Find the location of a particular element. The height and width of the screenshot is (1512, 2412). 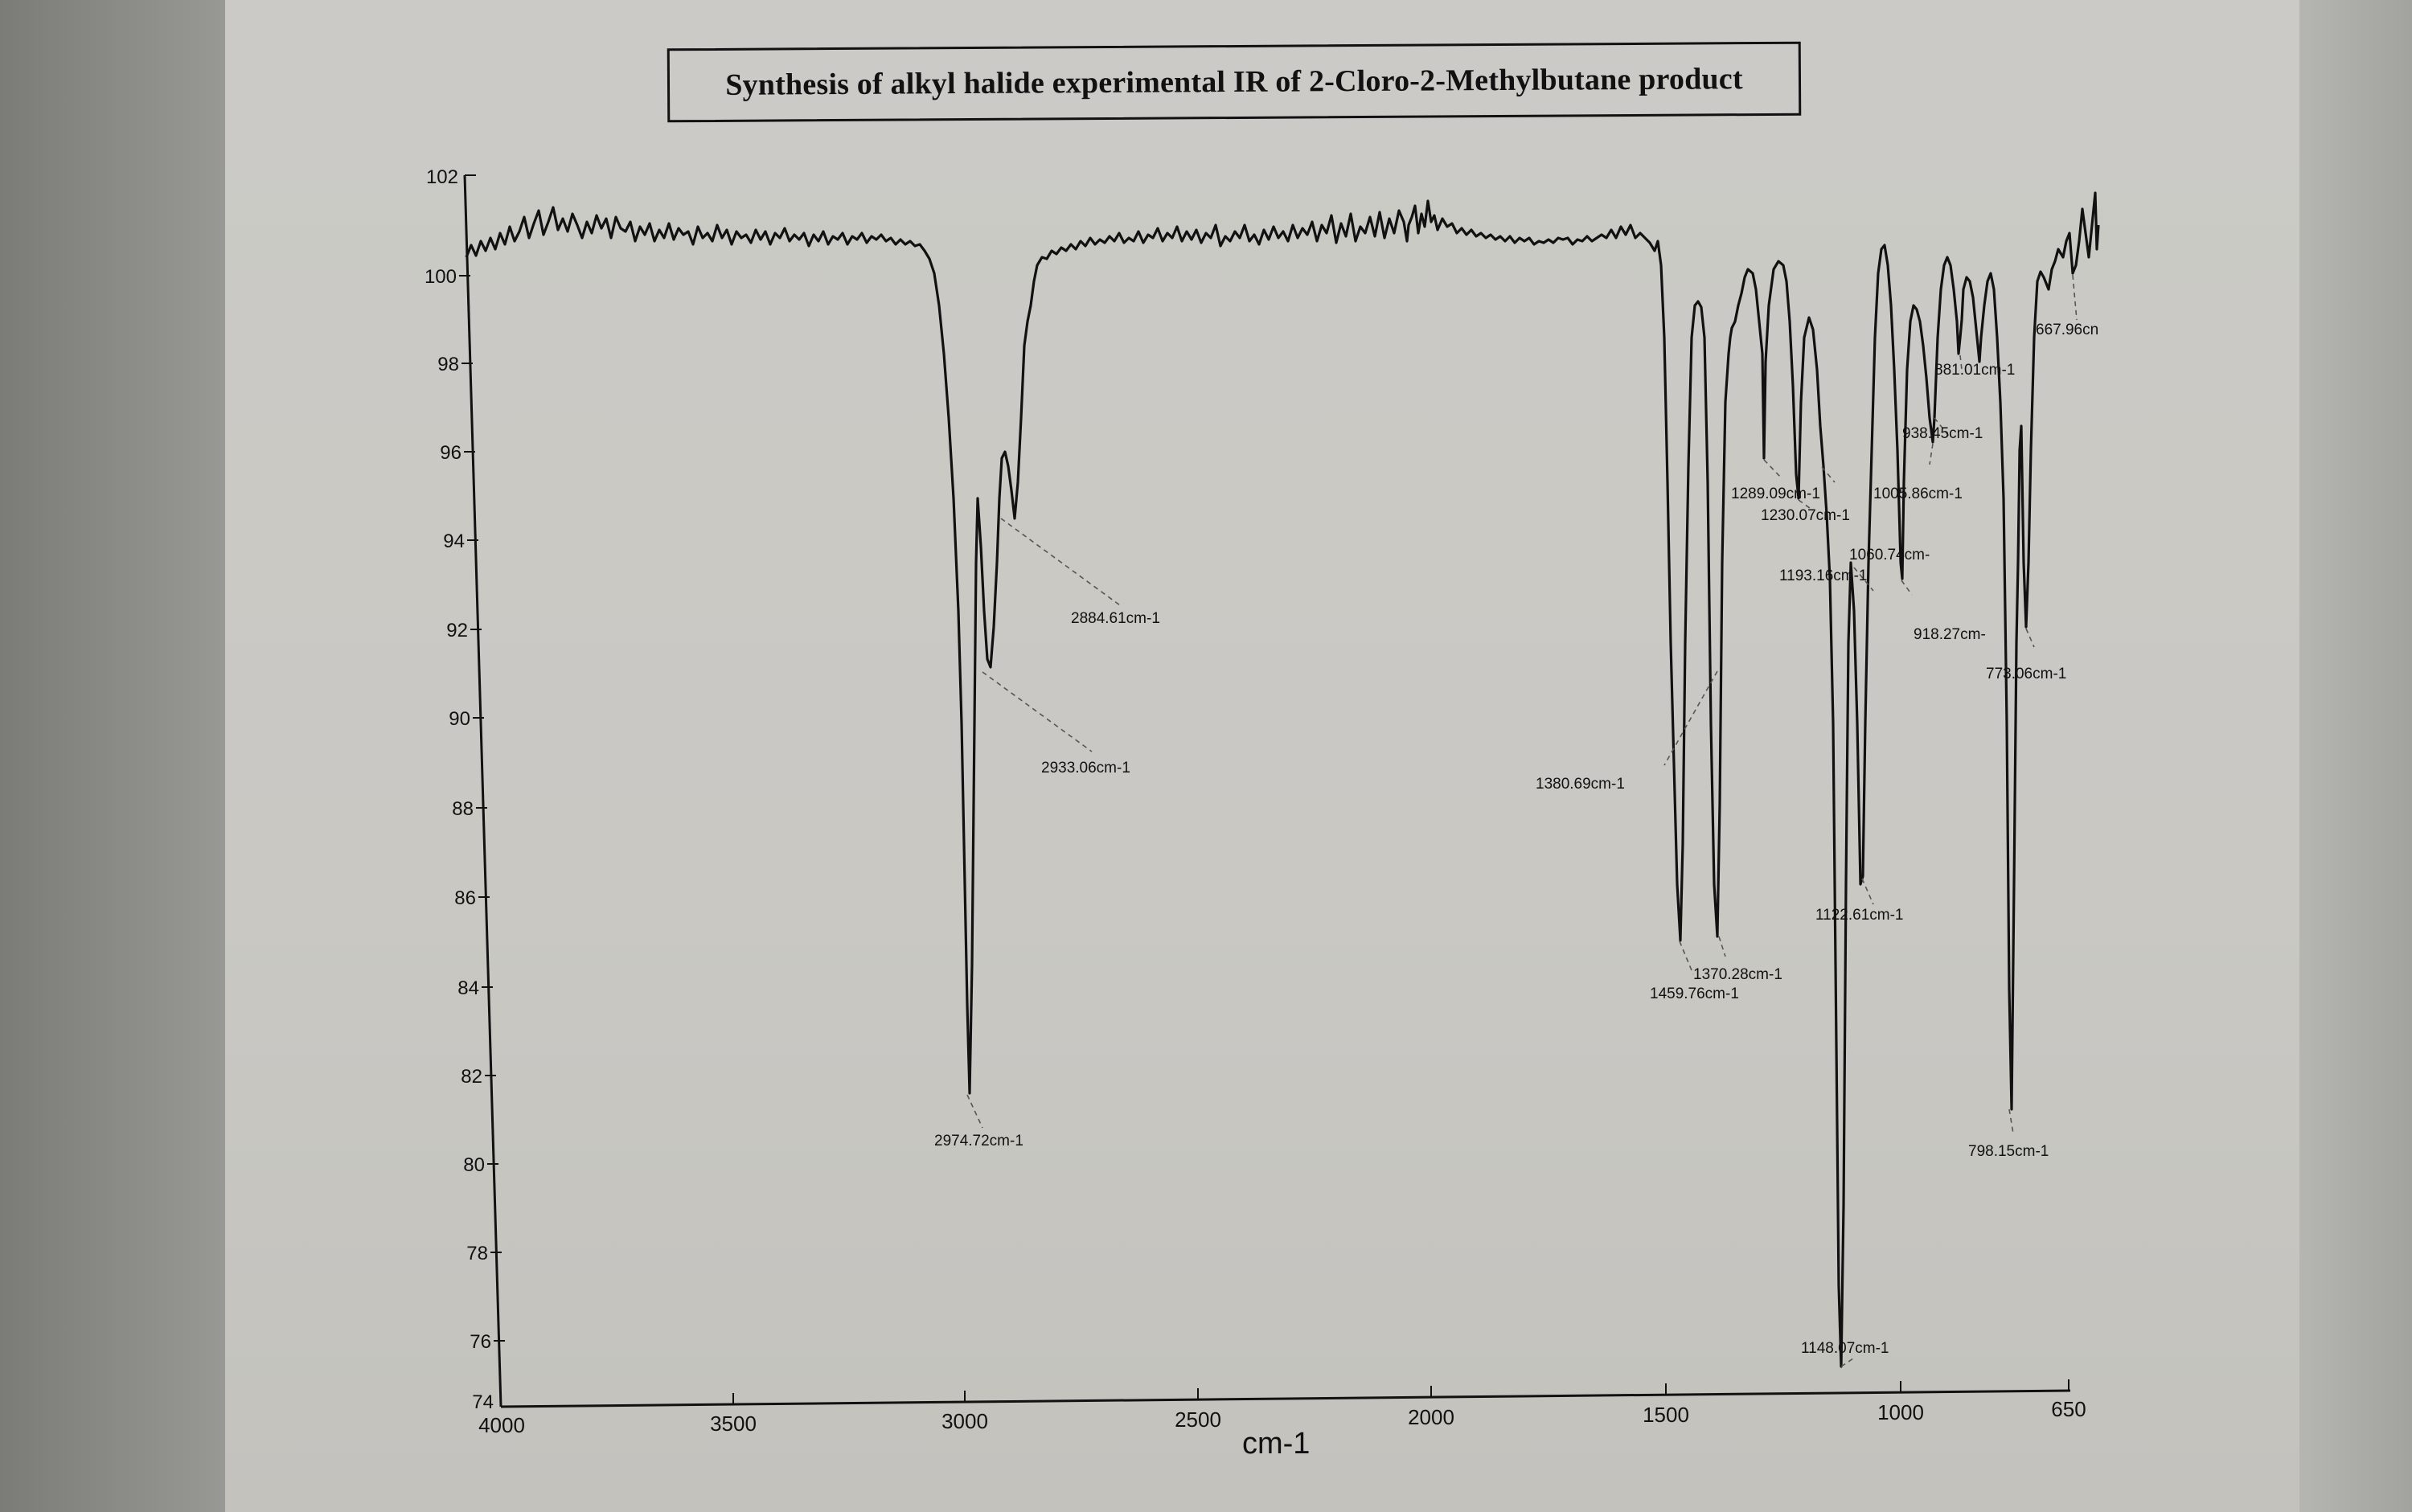

peak-label-1370: 1370.28cm-1 is located at coordinates (1737, 974).